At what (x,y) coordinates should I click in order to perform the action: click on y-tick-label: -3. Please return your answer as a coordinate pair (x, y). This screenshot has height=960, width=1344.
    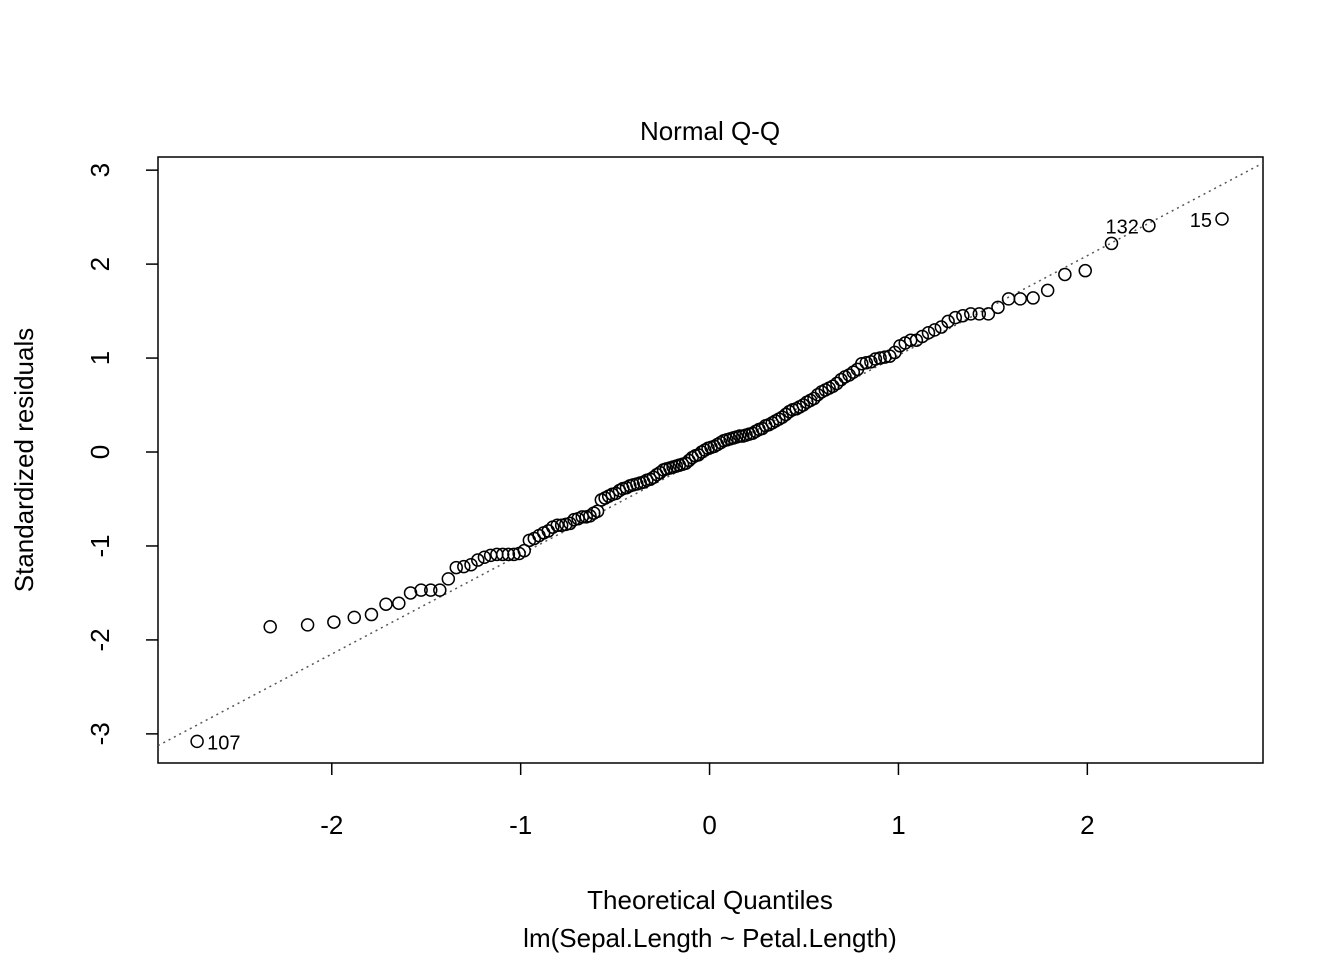
    Looking at the image, I should click on (100, 733).